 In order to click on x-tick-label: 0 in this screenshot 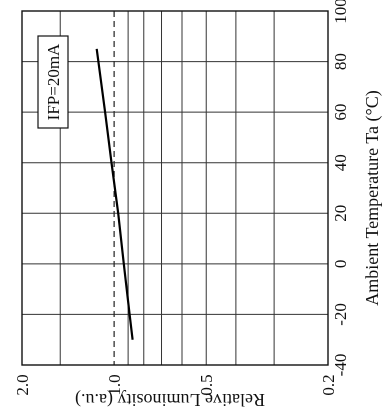, I will do `click(340, 264)`.